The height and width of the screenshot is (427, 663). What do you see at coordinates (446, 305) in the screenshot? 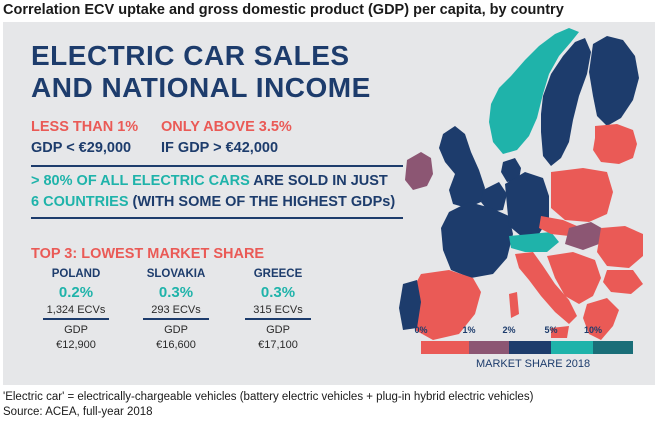
I see `map-spain` at bounding box center [446, 305].